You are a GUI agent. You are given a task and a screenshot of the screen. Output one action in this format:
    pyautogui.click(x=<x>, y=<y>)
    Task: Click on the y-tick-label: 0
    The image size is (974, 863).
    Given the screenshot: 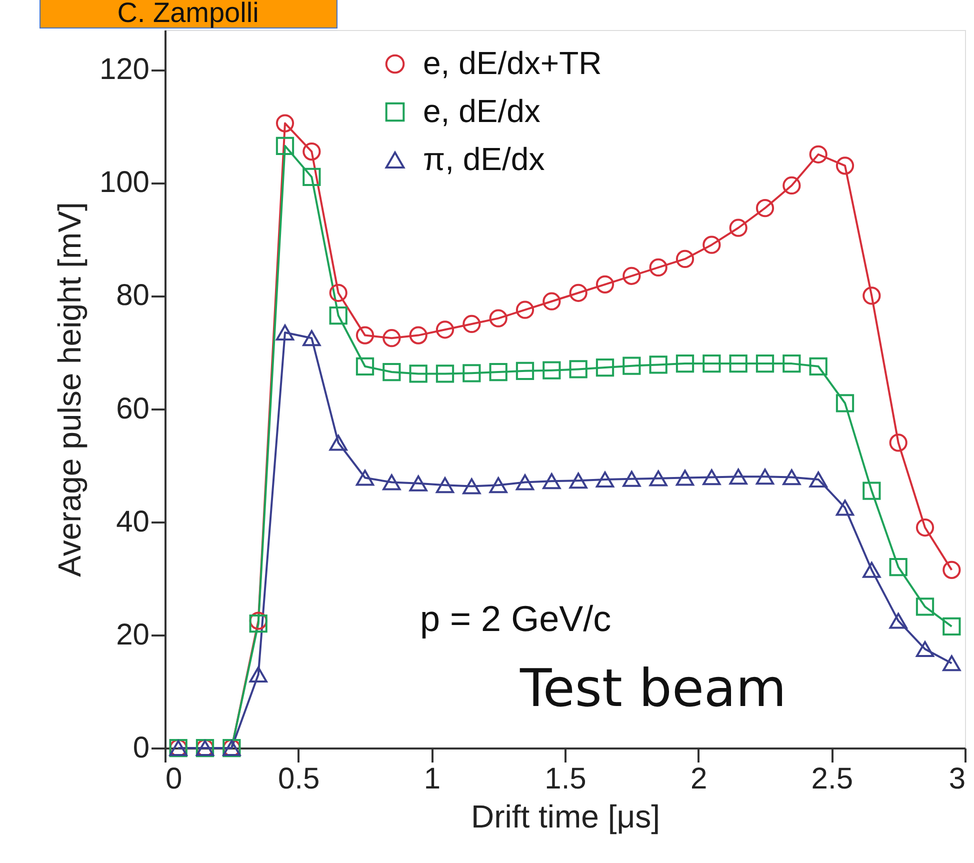 What is the action you would take?
    pyautogui.click(x=141, y=748)
    